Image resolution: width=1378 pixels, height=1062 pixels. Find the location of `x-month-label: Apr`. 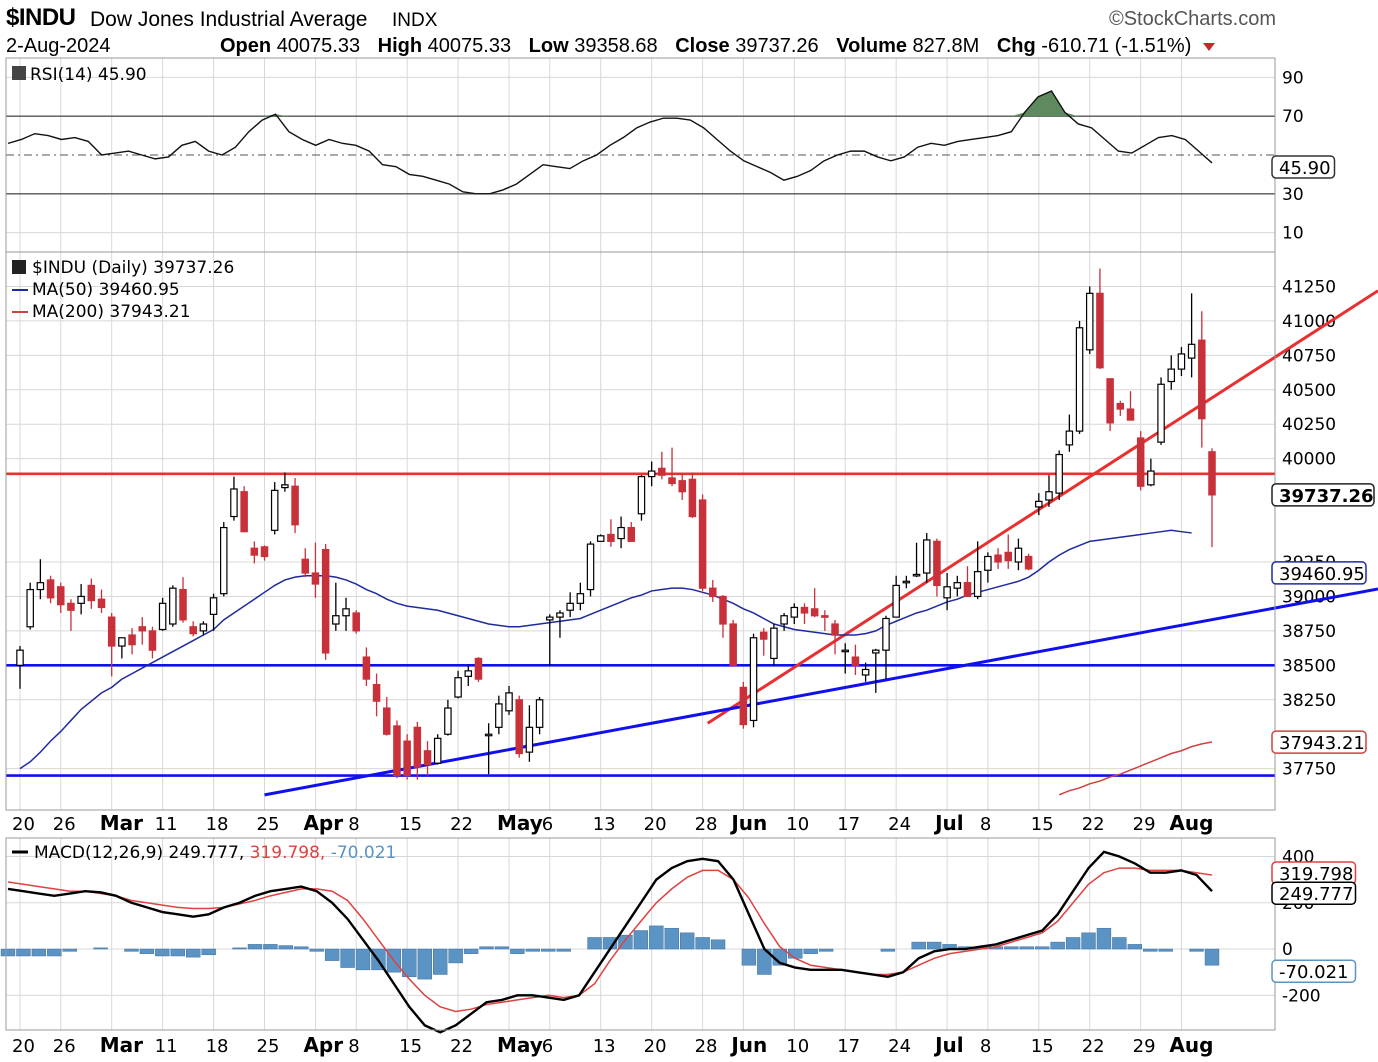

x-month-label: Apr is located at coordinates (323, 1045).